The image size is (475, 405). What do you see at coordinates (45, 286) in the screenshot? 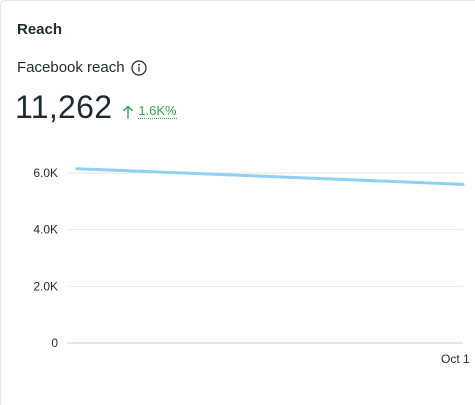
I see `y-tick-label: 2.0K` at bounding box center [45, 286].